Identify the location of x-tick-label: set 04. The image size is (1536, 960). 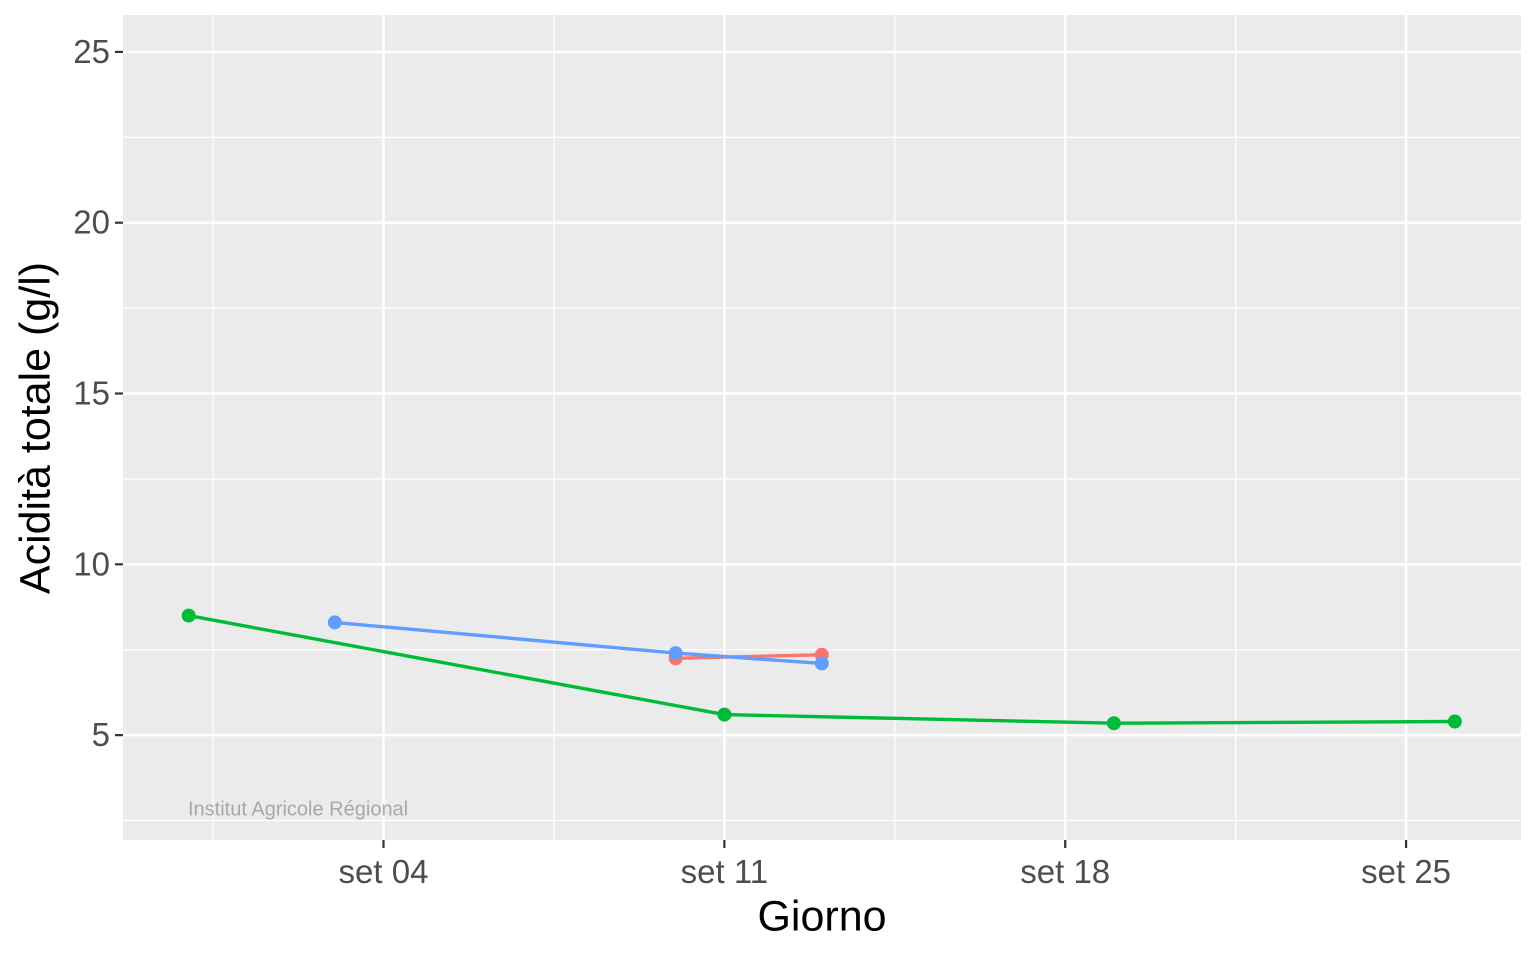
(384, 871).